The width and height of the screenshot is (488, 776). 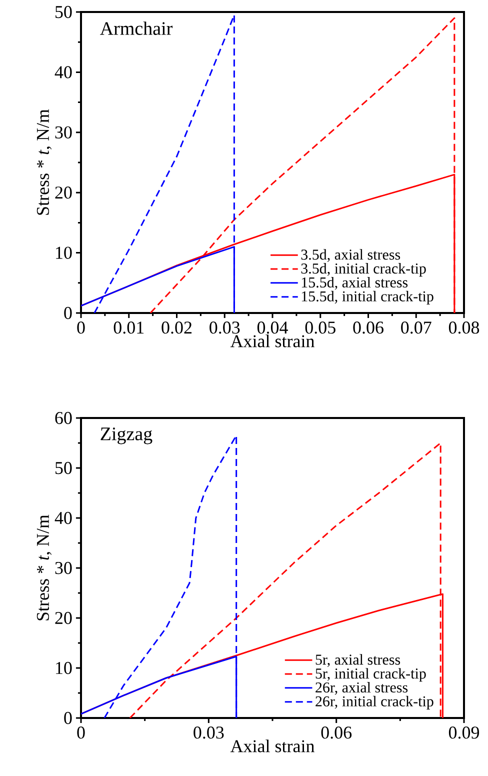 I want to click on x-tick-label: 0.04, so click(x=272, y=328).